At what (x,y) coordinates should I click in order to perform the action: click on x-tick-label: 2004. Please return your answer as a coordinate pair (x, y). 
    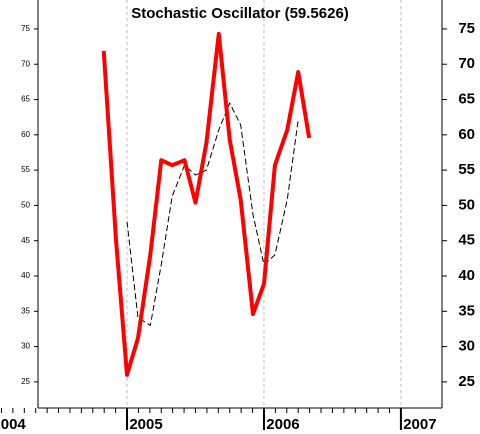
    Looking at the image, I should click on (13, 424).